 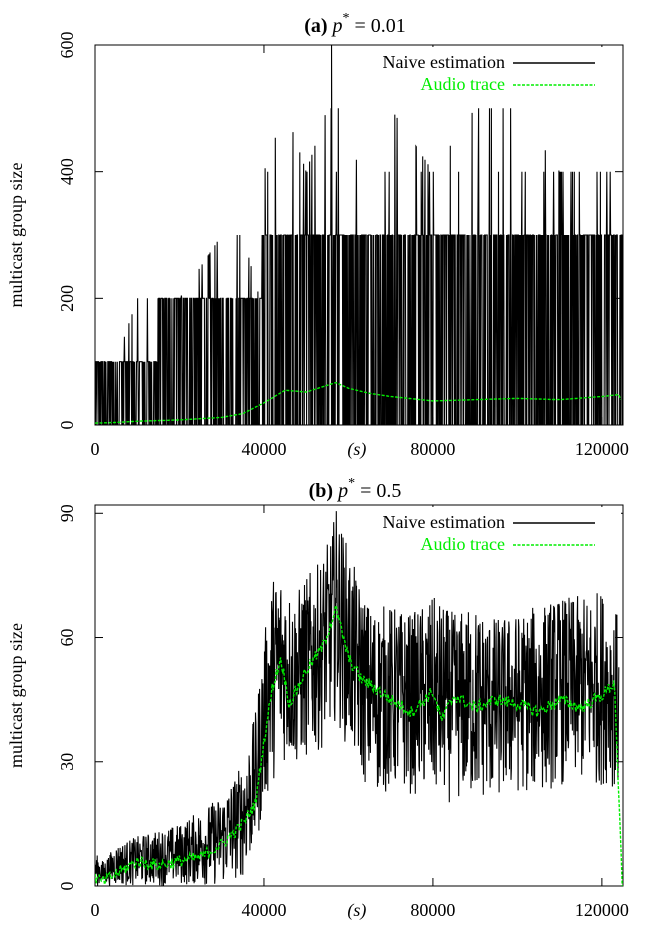 What do you see at coordinates (323, 491) in the screenshot?
I see `title-panel-label: (b)` at bounding box center [323, 491].